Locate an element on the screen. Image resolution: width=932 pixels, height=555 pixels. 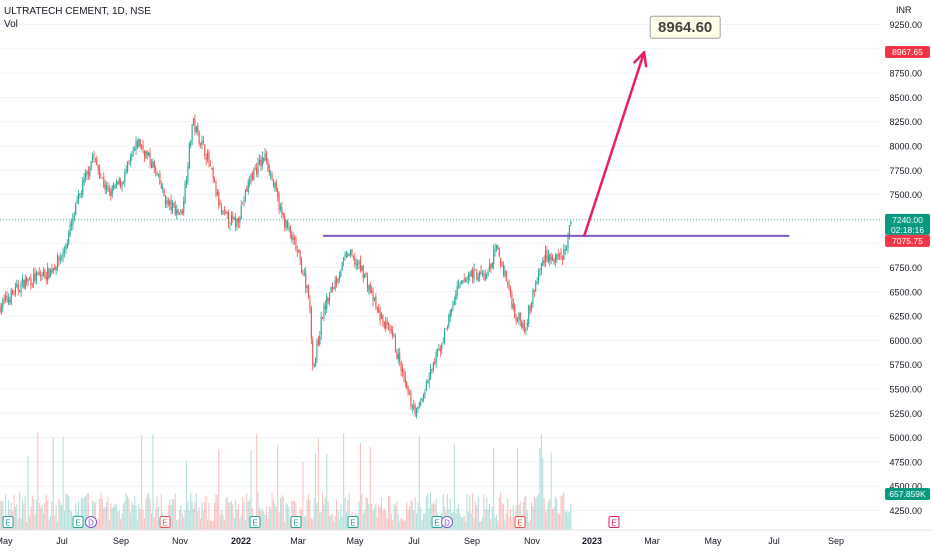
price-tick-label: 5000.00 is located at coordinates (905, 438).